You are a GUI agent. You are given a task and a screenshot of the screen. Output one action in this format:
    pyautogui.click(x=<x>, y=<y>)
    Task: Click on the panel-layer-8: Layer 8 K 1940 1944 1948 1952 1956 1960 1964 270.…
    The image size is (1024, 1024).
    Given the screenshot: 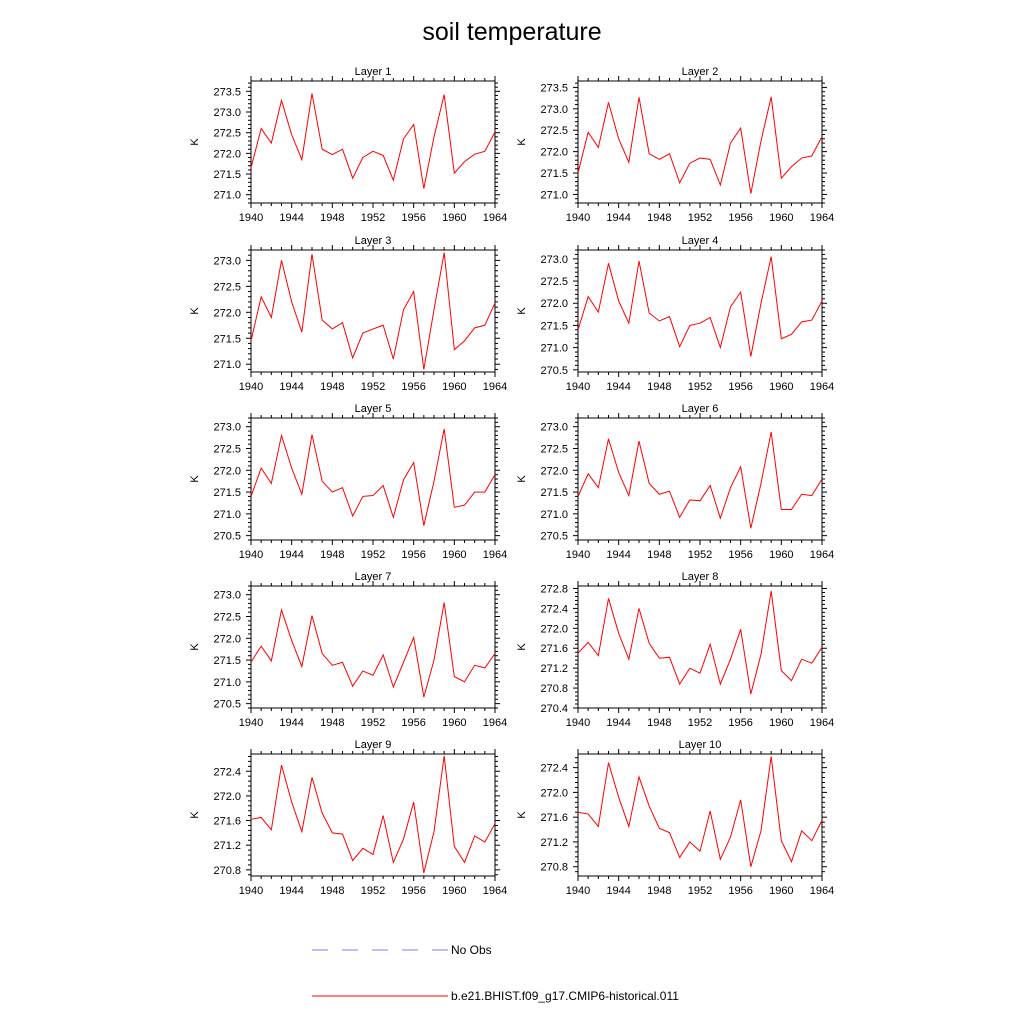 What is the action you would take?
    pyautogui.click(x=675, y=650)
    